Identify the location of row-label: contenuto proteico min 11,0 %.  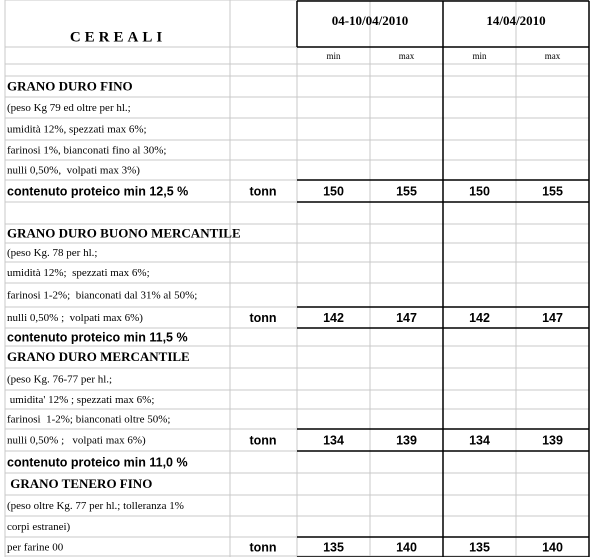
(97, 462).